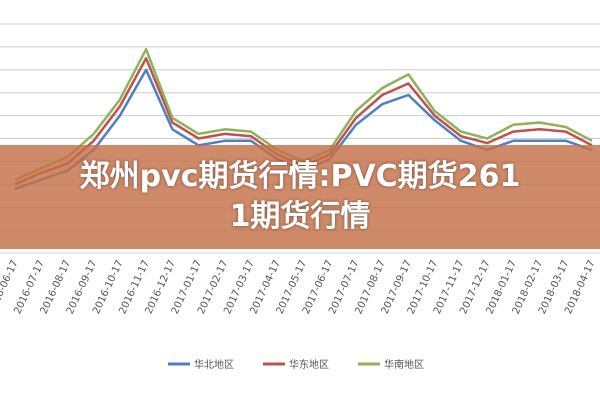  I want to click on banner-line: 1期货行情, so click(300, 216).